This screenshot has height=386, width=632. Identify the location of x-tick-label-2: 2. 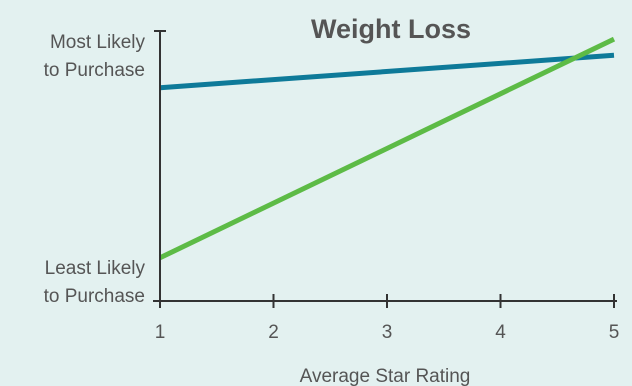
(273, 332).